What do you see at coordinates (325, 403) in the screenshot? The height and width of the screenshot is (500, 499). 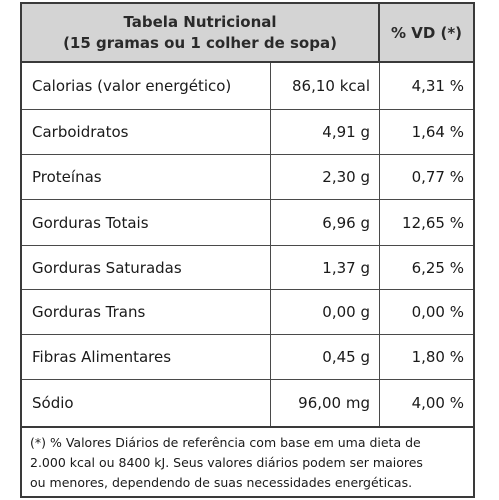 I see `nutrient-amount: 96,00 mg` at bounding box center [325, 403].